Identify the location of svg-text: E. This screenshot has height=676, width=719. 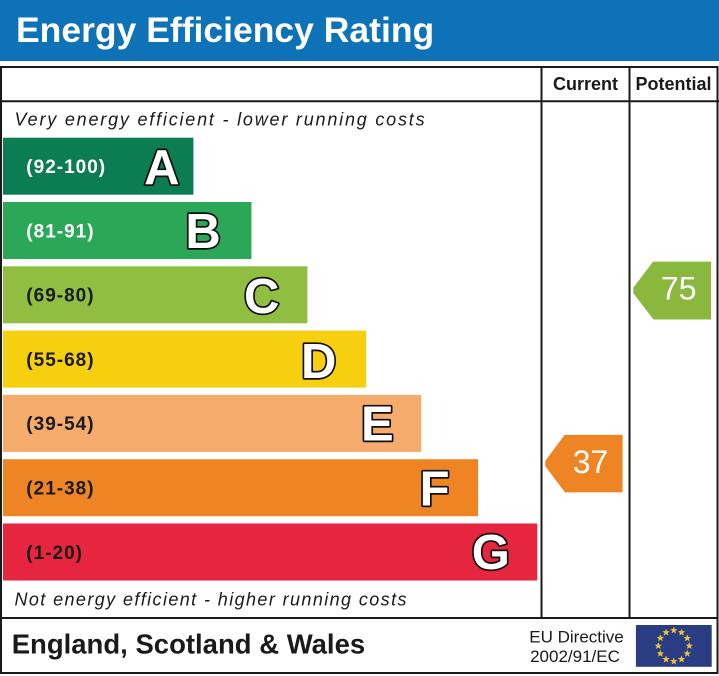
(377, 425).